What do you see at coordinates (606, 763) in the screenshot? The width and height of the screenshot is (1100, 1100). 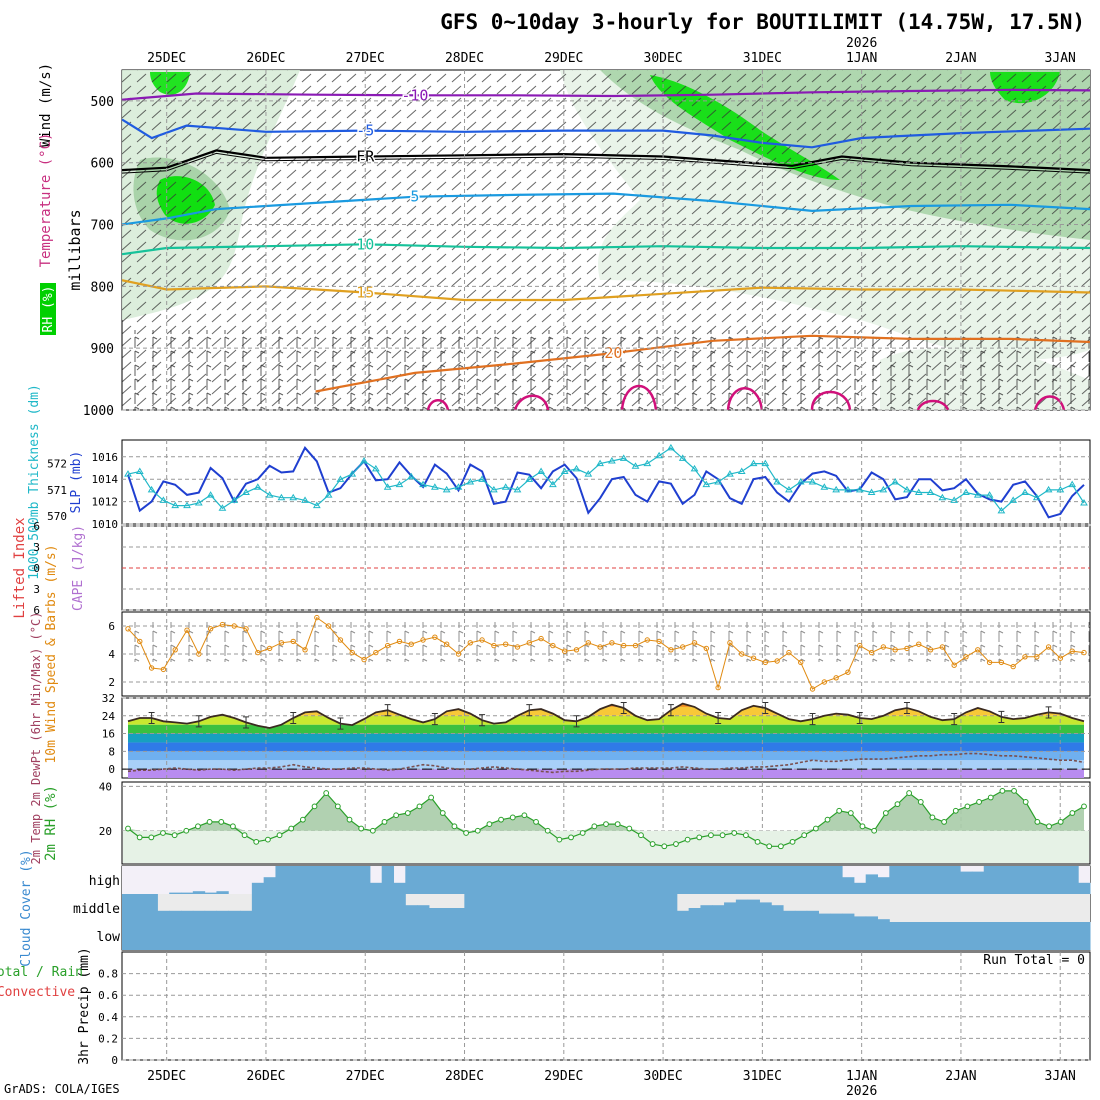 I see `dewpoint-line` at bounding box center [606, 763].